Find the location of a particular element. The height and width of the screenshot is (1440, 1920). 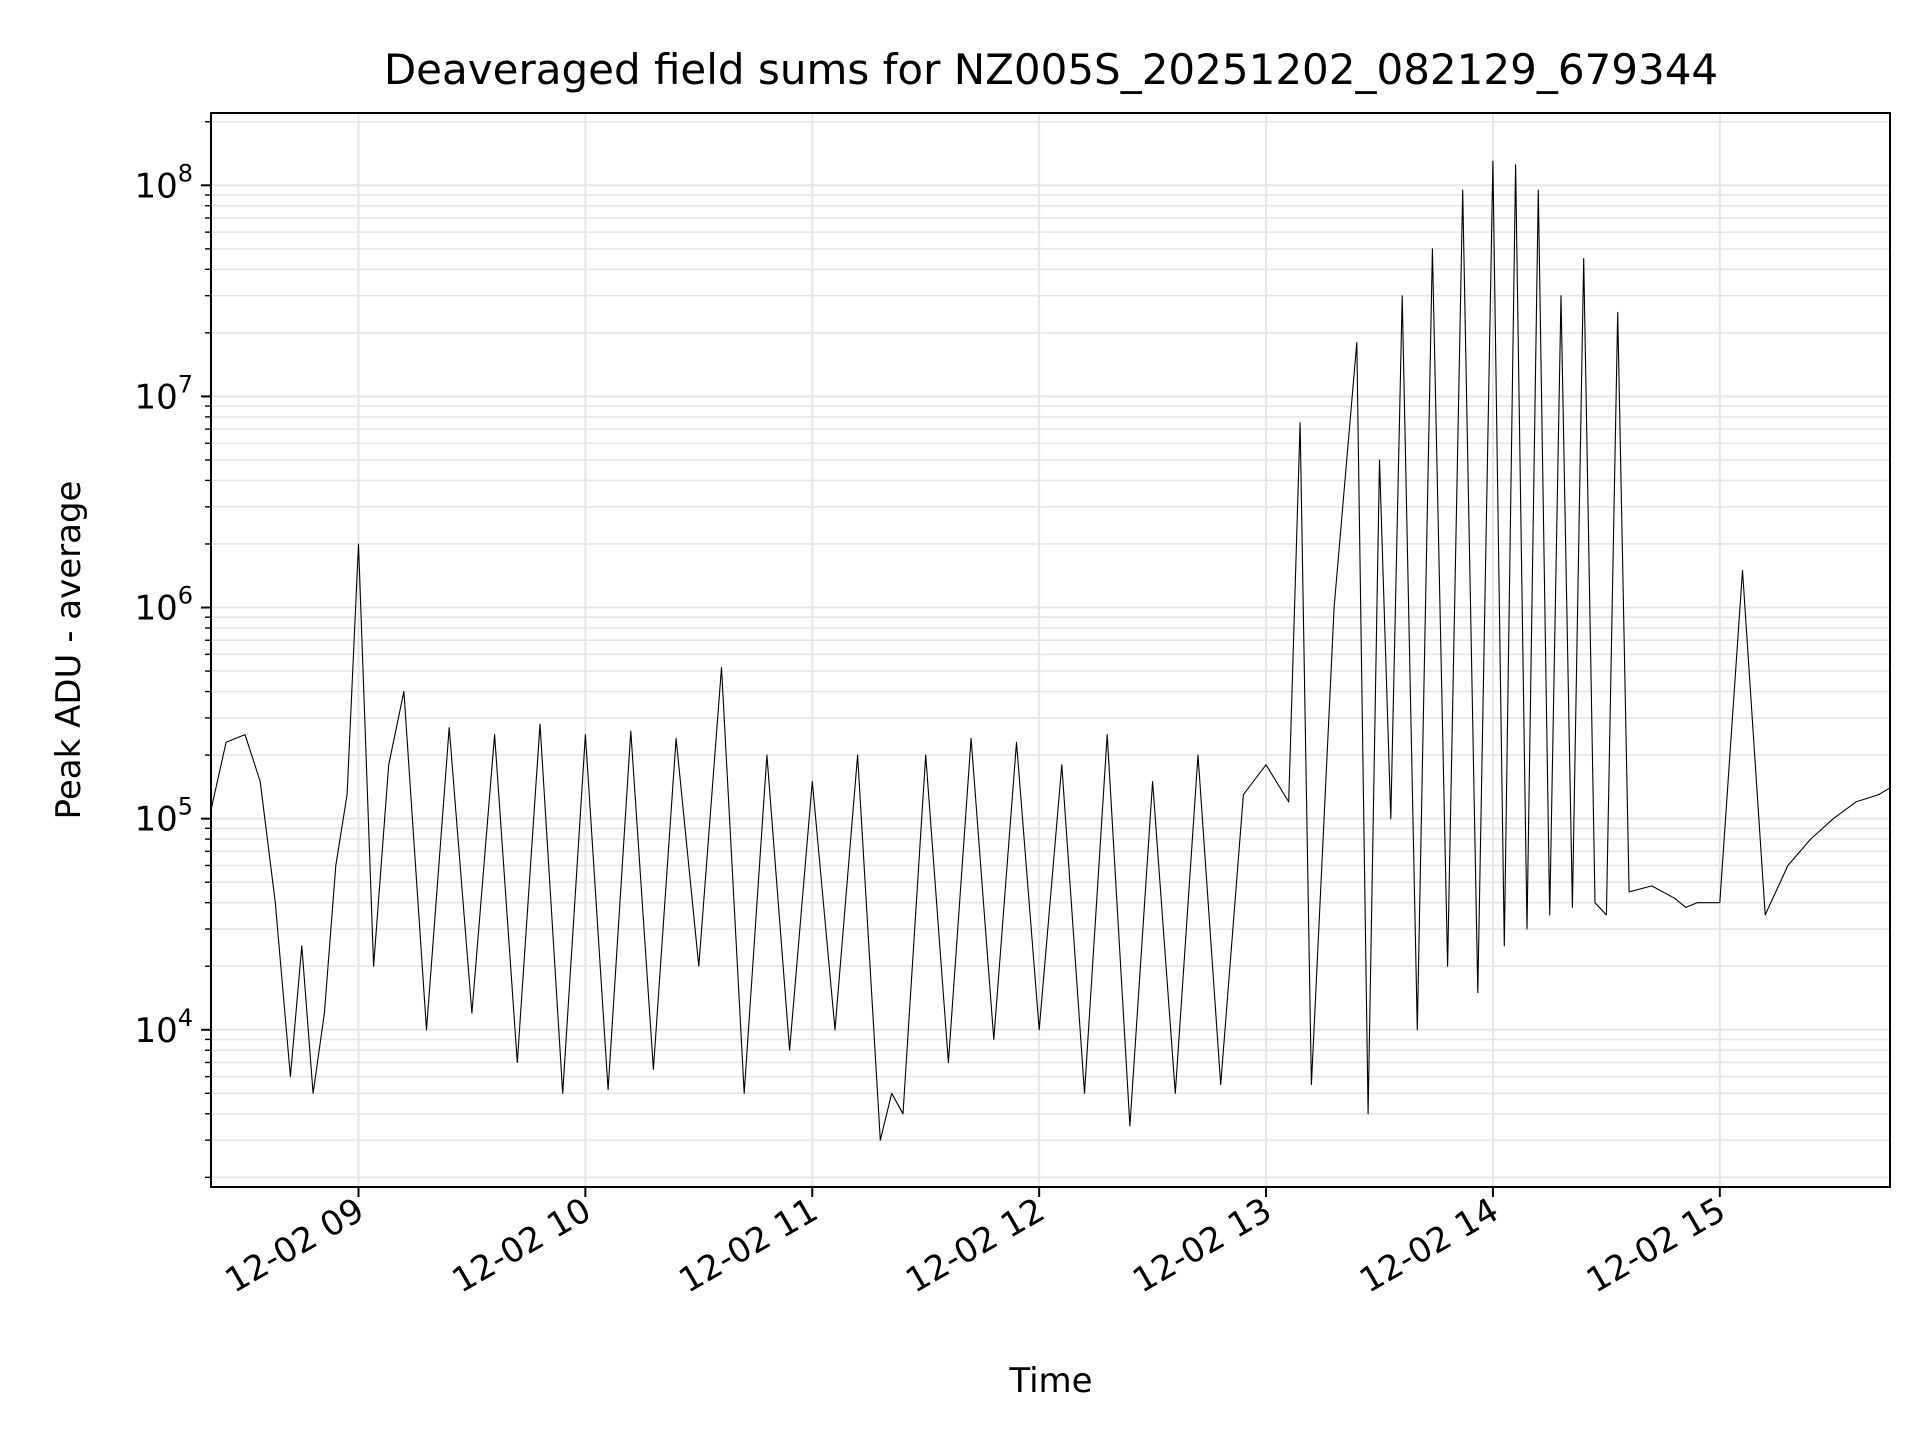

x-axis-label: Time is located at coordinates (1050, 1381).